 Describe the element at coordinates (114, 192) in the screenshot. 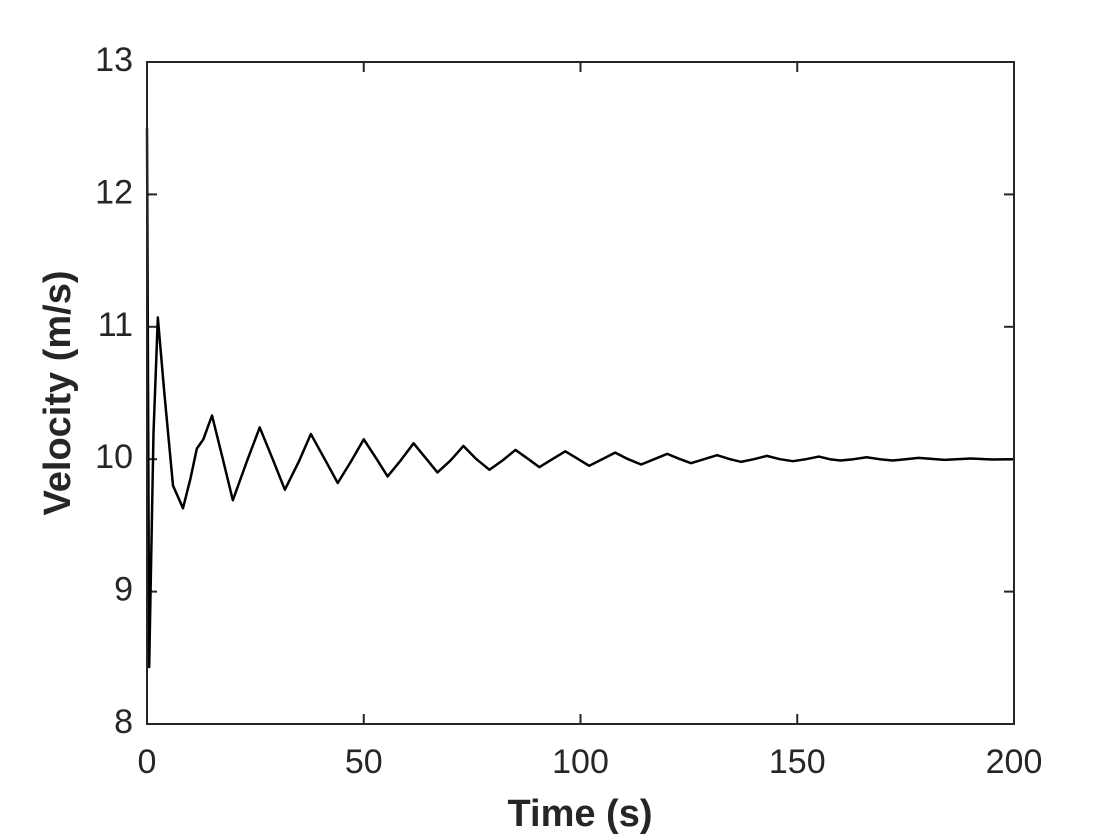

I see `y-tick-label: 12` at that location.